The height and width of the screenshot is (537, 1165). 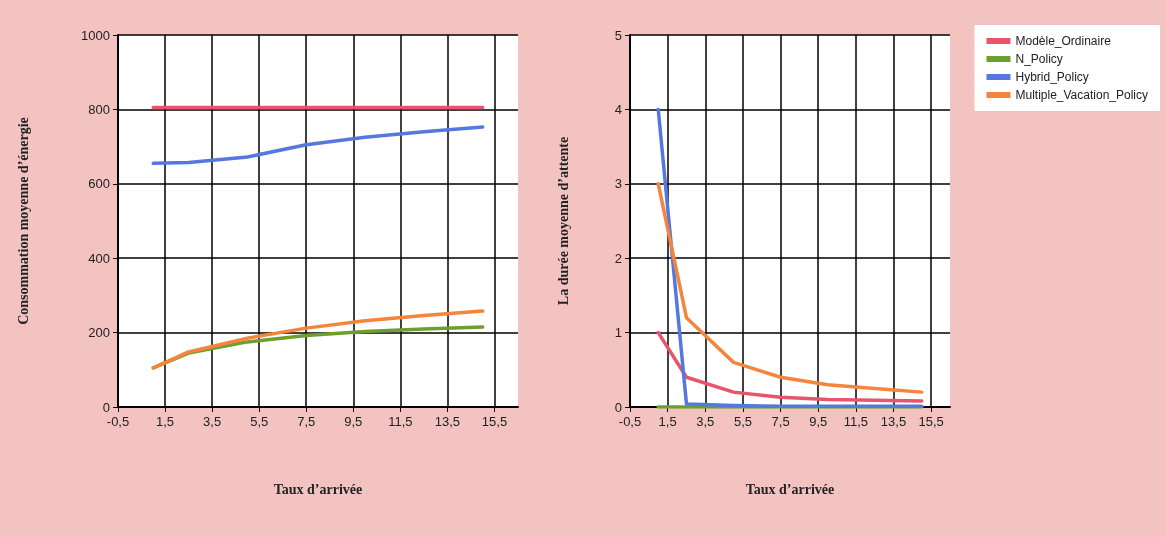 What do you see at coordinates (99, 184) in the screenshot?
I see `y-tick-label: 600` at bounding box center [99, 184].